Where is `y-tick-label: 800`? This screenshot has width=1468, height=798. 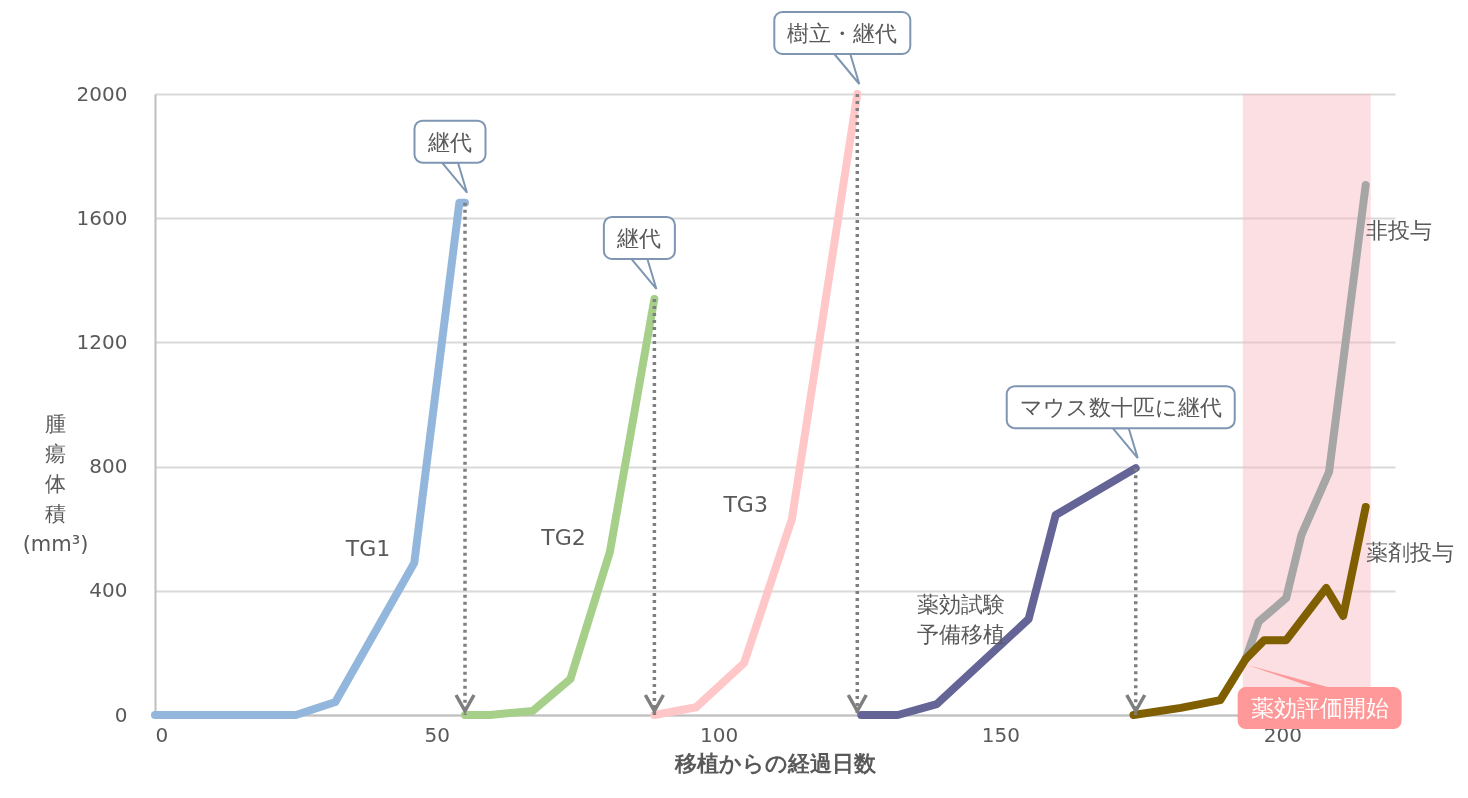
y-tick-label: 800 is located at coordinates (108, 466).